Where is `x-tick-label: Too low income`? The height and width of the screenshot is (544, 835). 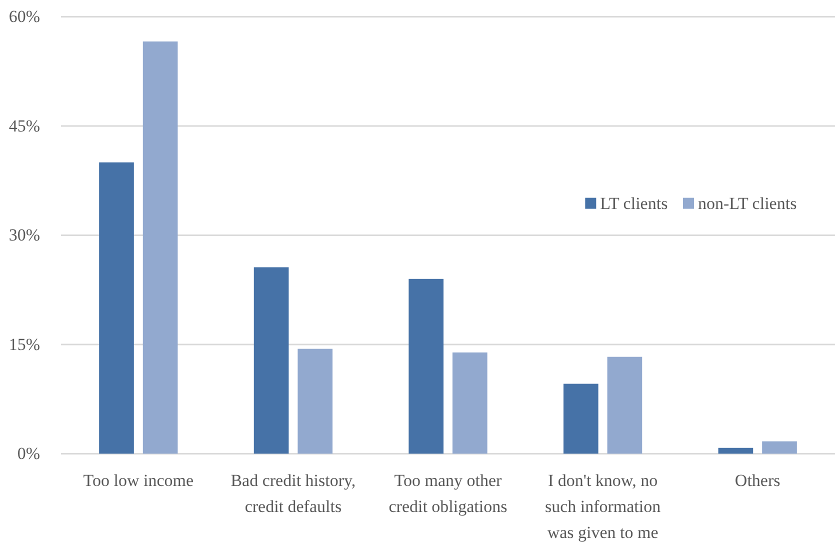
x-tick-label: Too low income is located at coordinates (138, 480).